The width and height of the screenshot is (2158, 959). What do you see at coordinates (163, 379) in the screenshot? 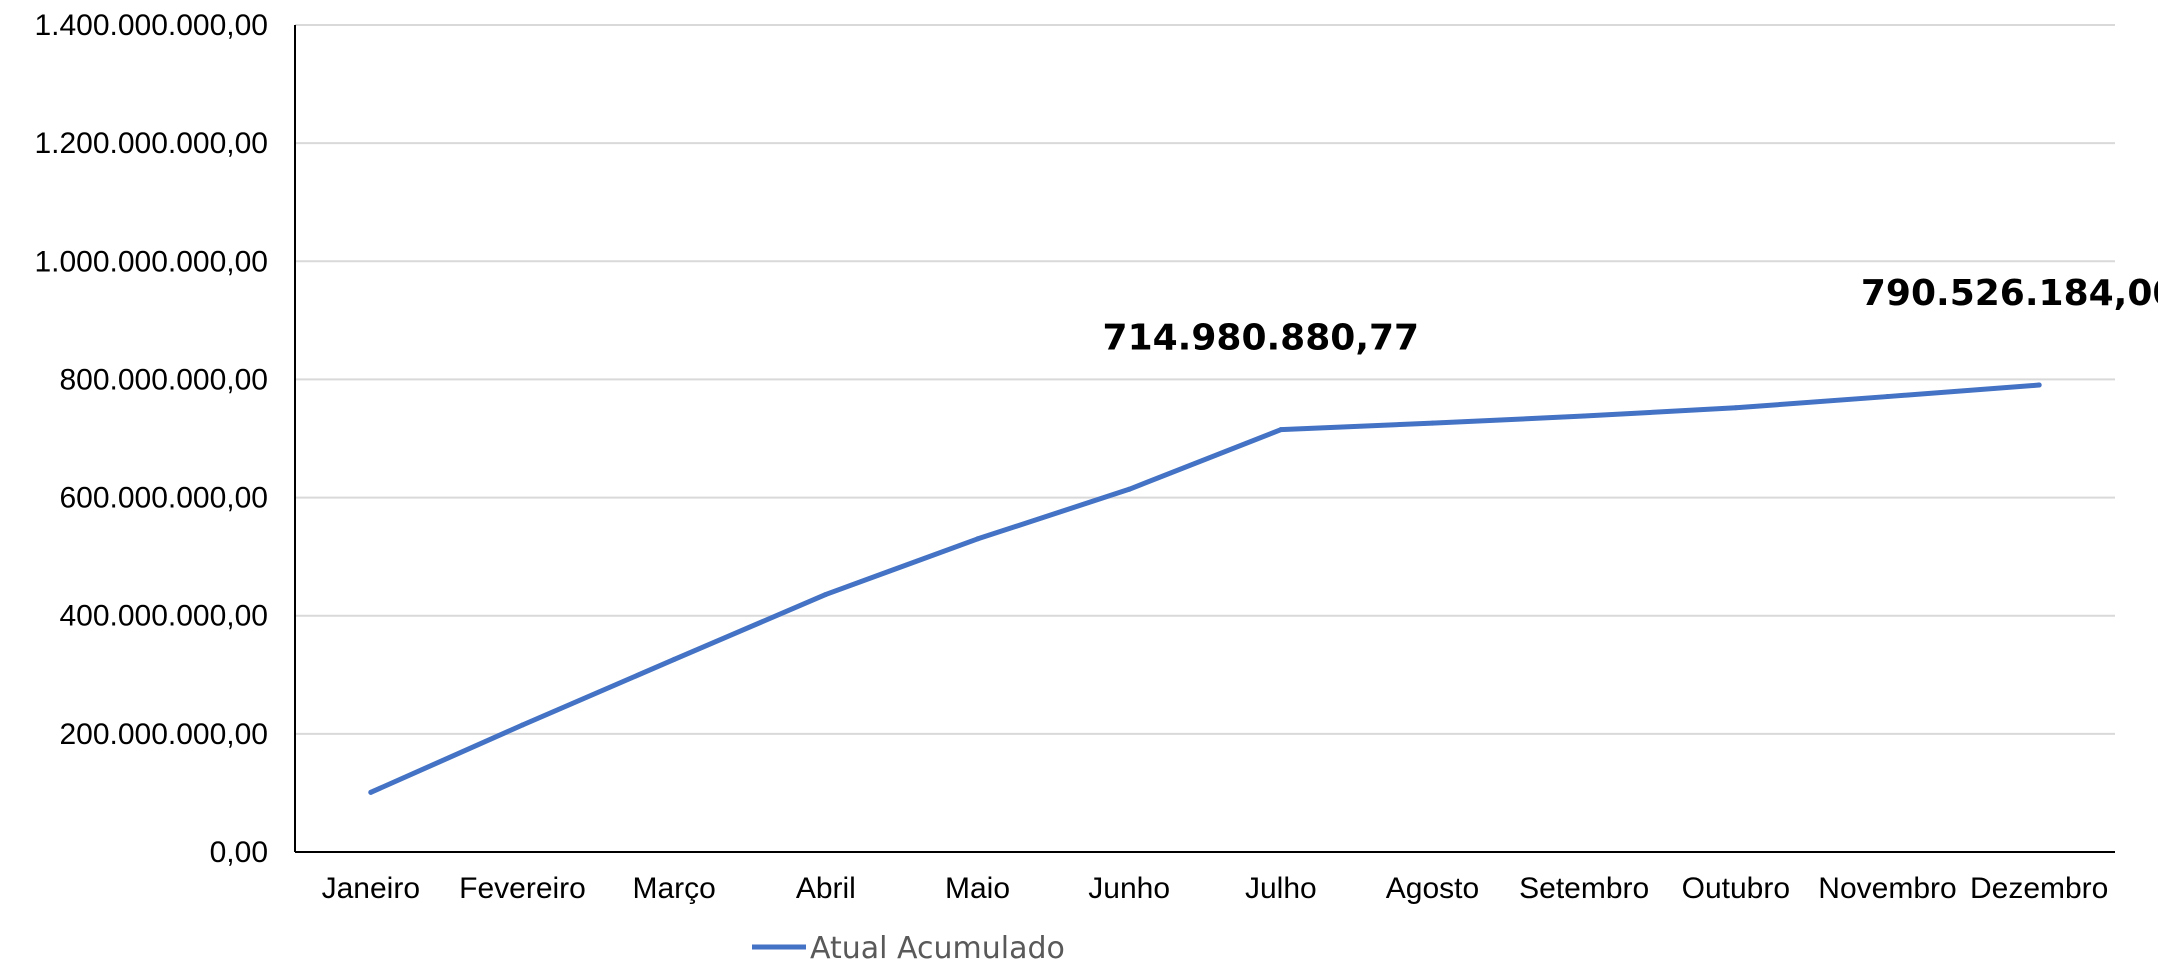
I see `y-tick-label: 800.000.000,00` at bounding box center [163, 379].